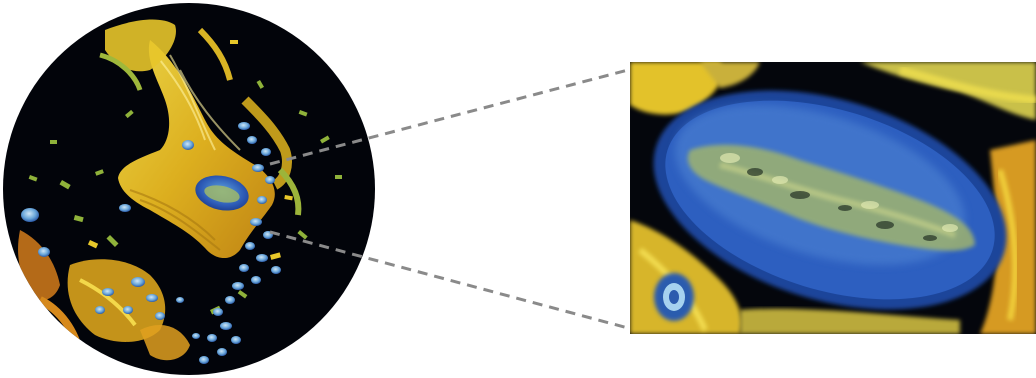 Image resolution: width=1036 pixels, height=378 pixels. Describe the element at coordinates (449, 117) in the screenshot. I see `connector-top` at that location.